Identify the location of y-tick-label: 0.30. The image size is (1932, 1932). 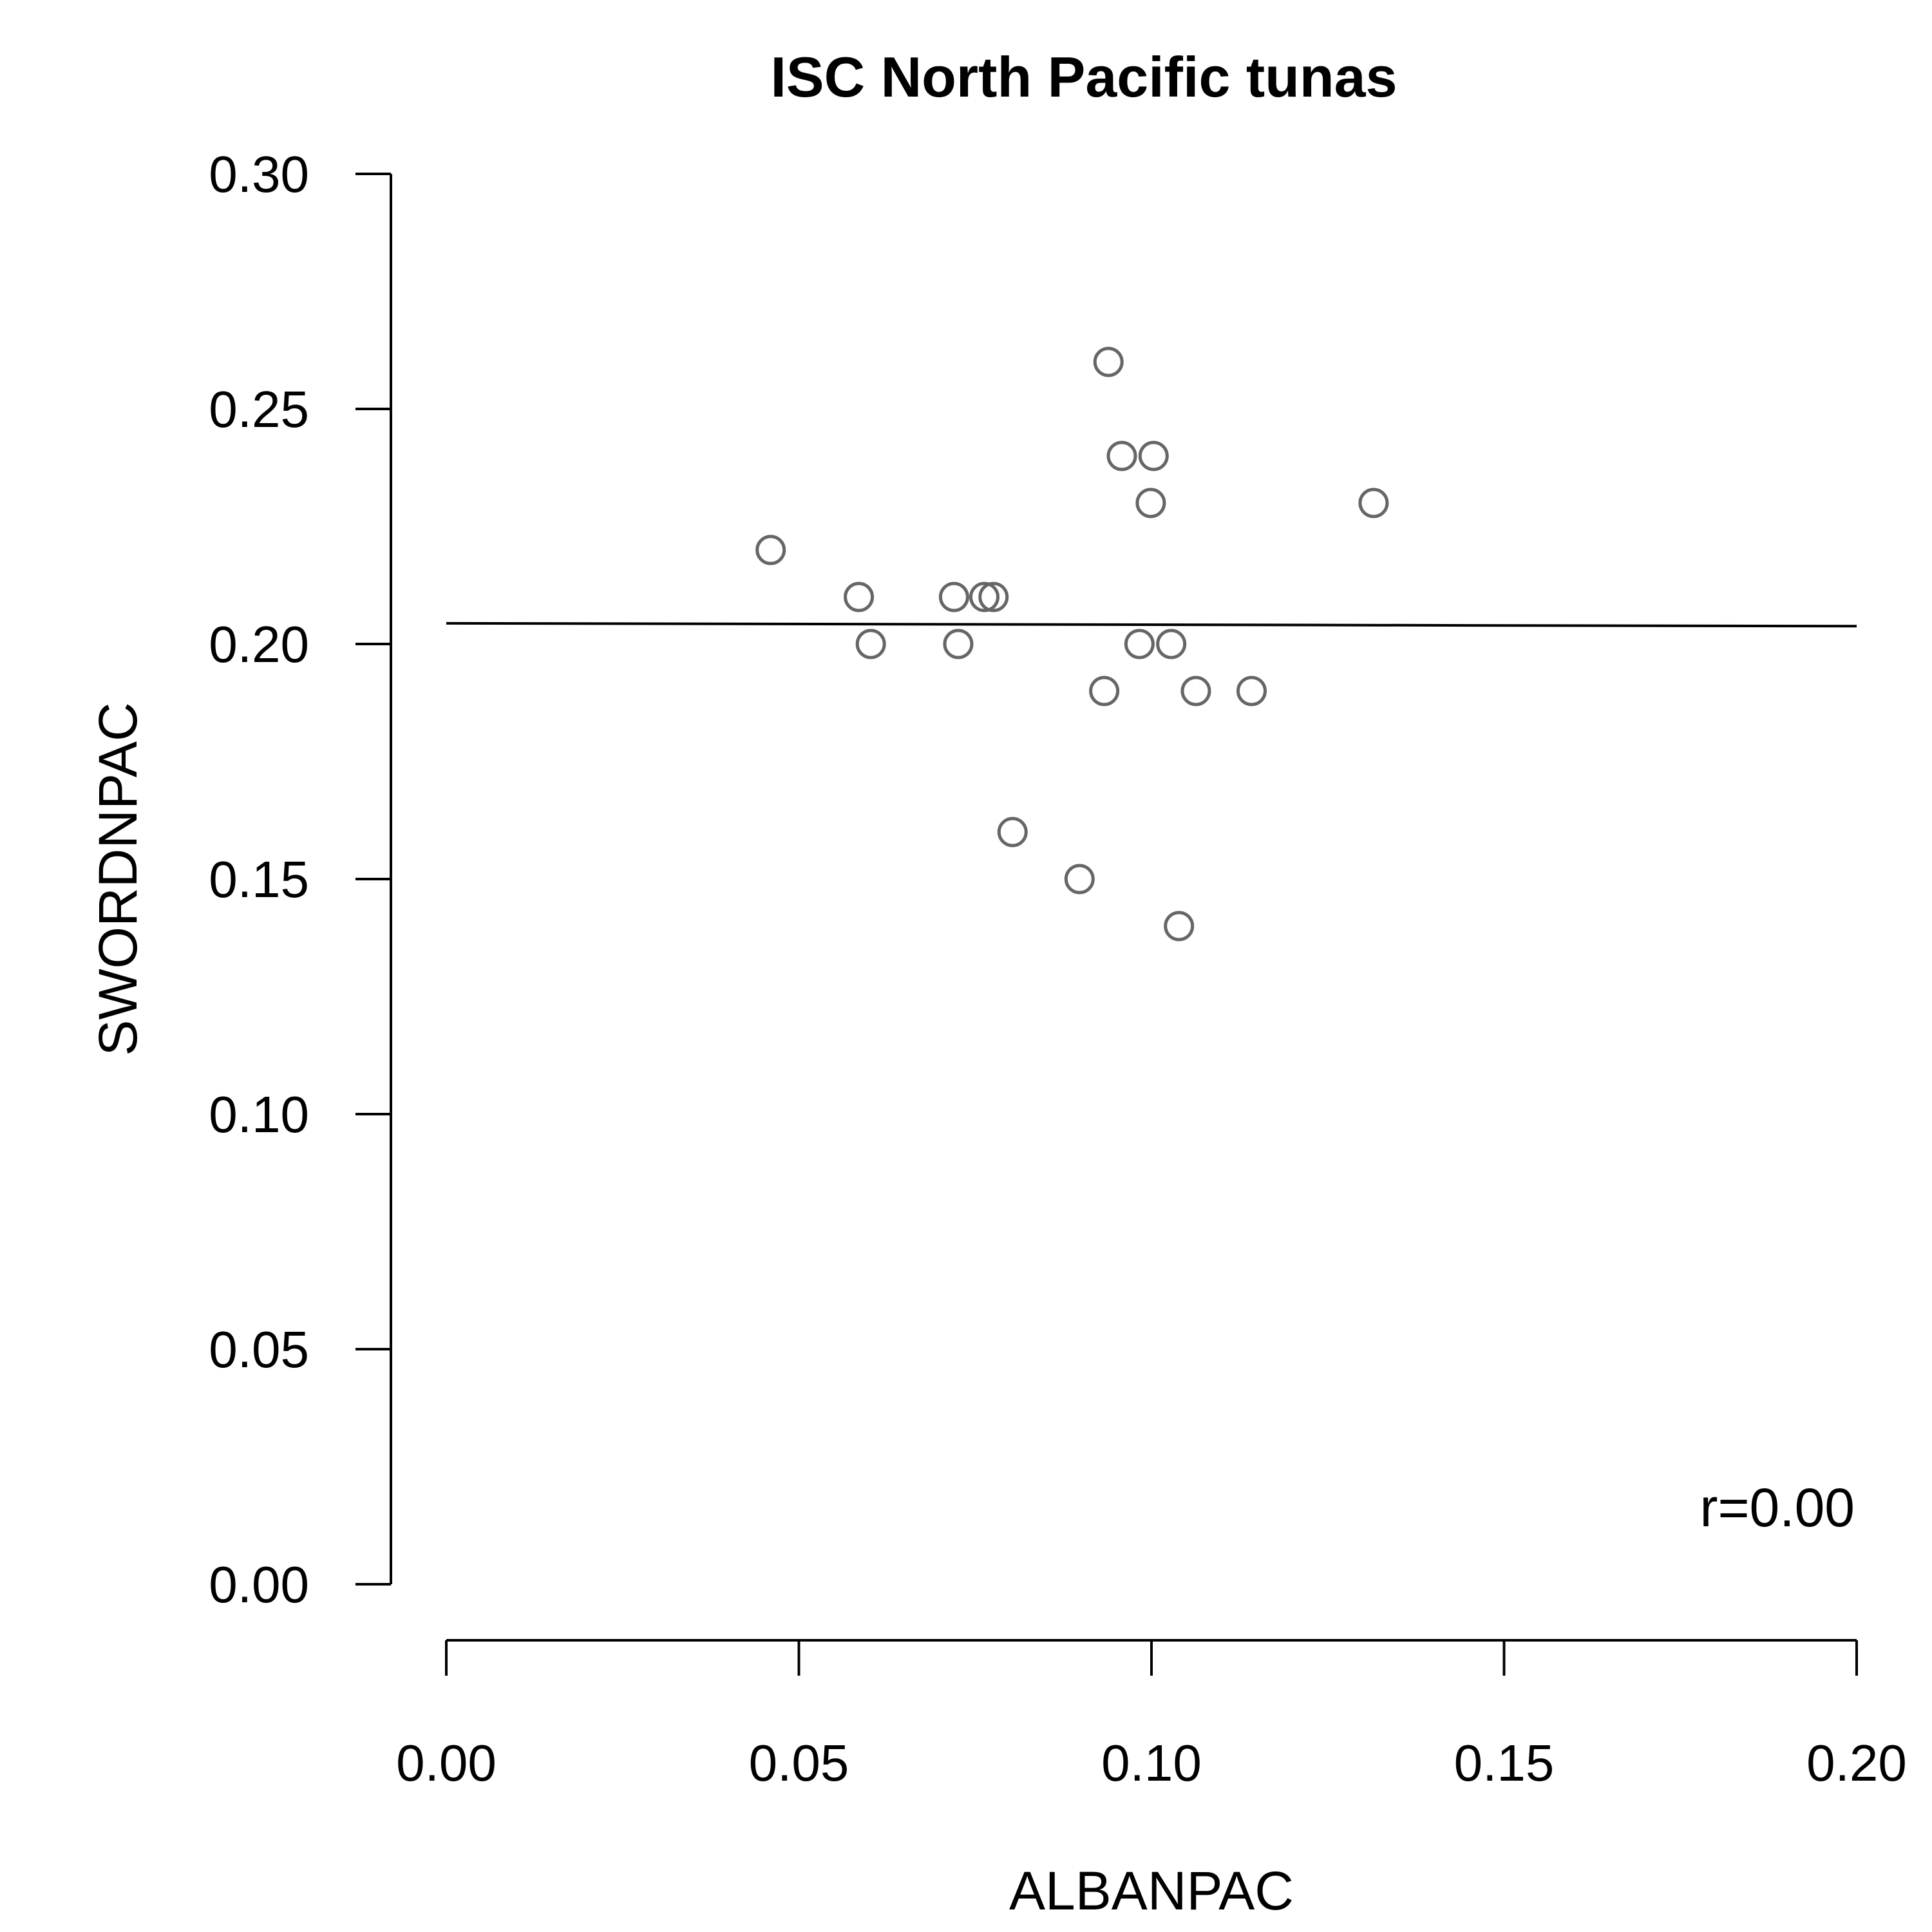
(259, 175).